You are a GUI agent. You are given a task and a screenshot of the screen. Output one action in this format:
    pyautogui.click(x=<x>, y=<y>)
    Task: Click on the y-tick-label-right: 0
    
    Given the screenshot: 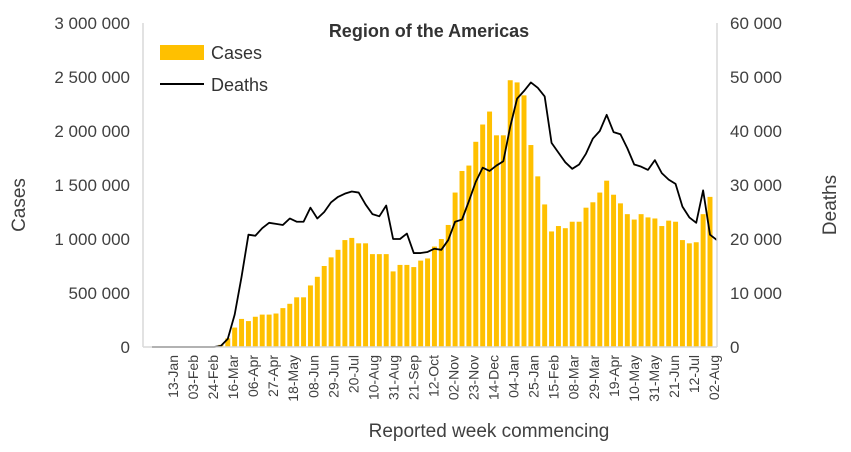 What is the action you would take?
    pyautogui.click(x=734, y=347)
    